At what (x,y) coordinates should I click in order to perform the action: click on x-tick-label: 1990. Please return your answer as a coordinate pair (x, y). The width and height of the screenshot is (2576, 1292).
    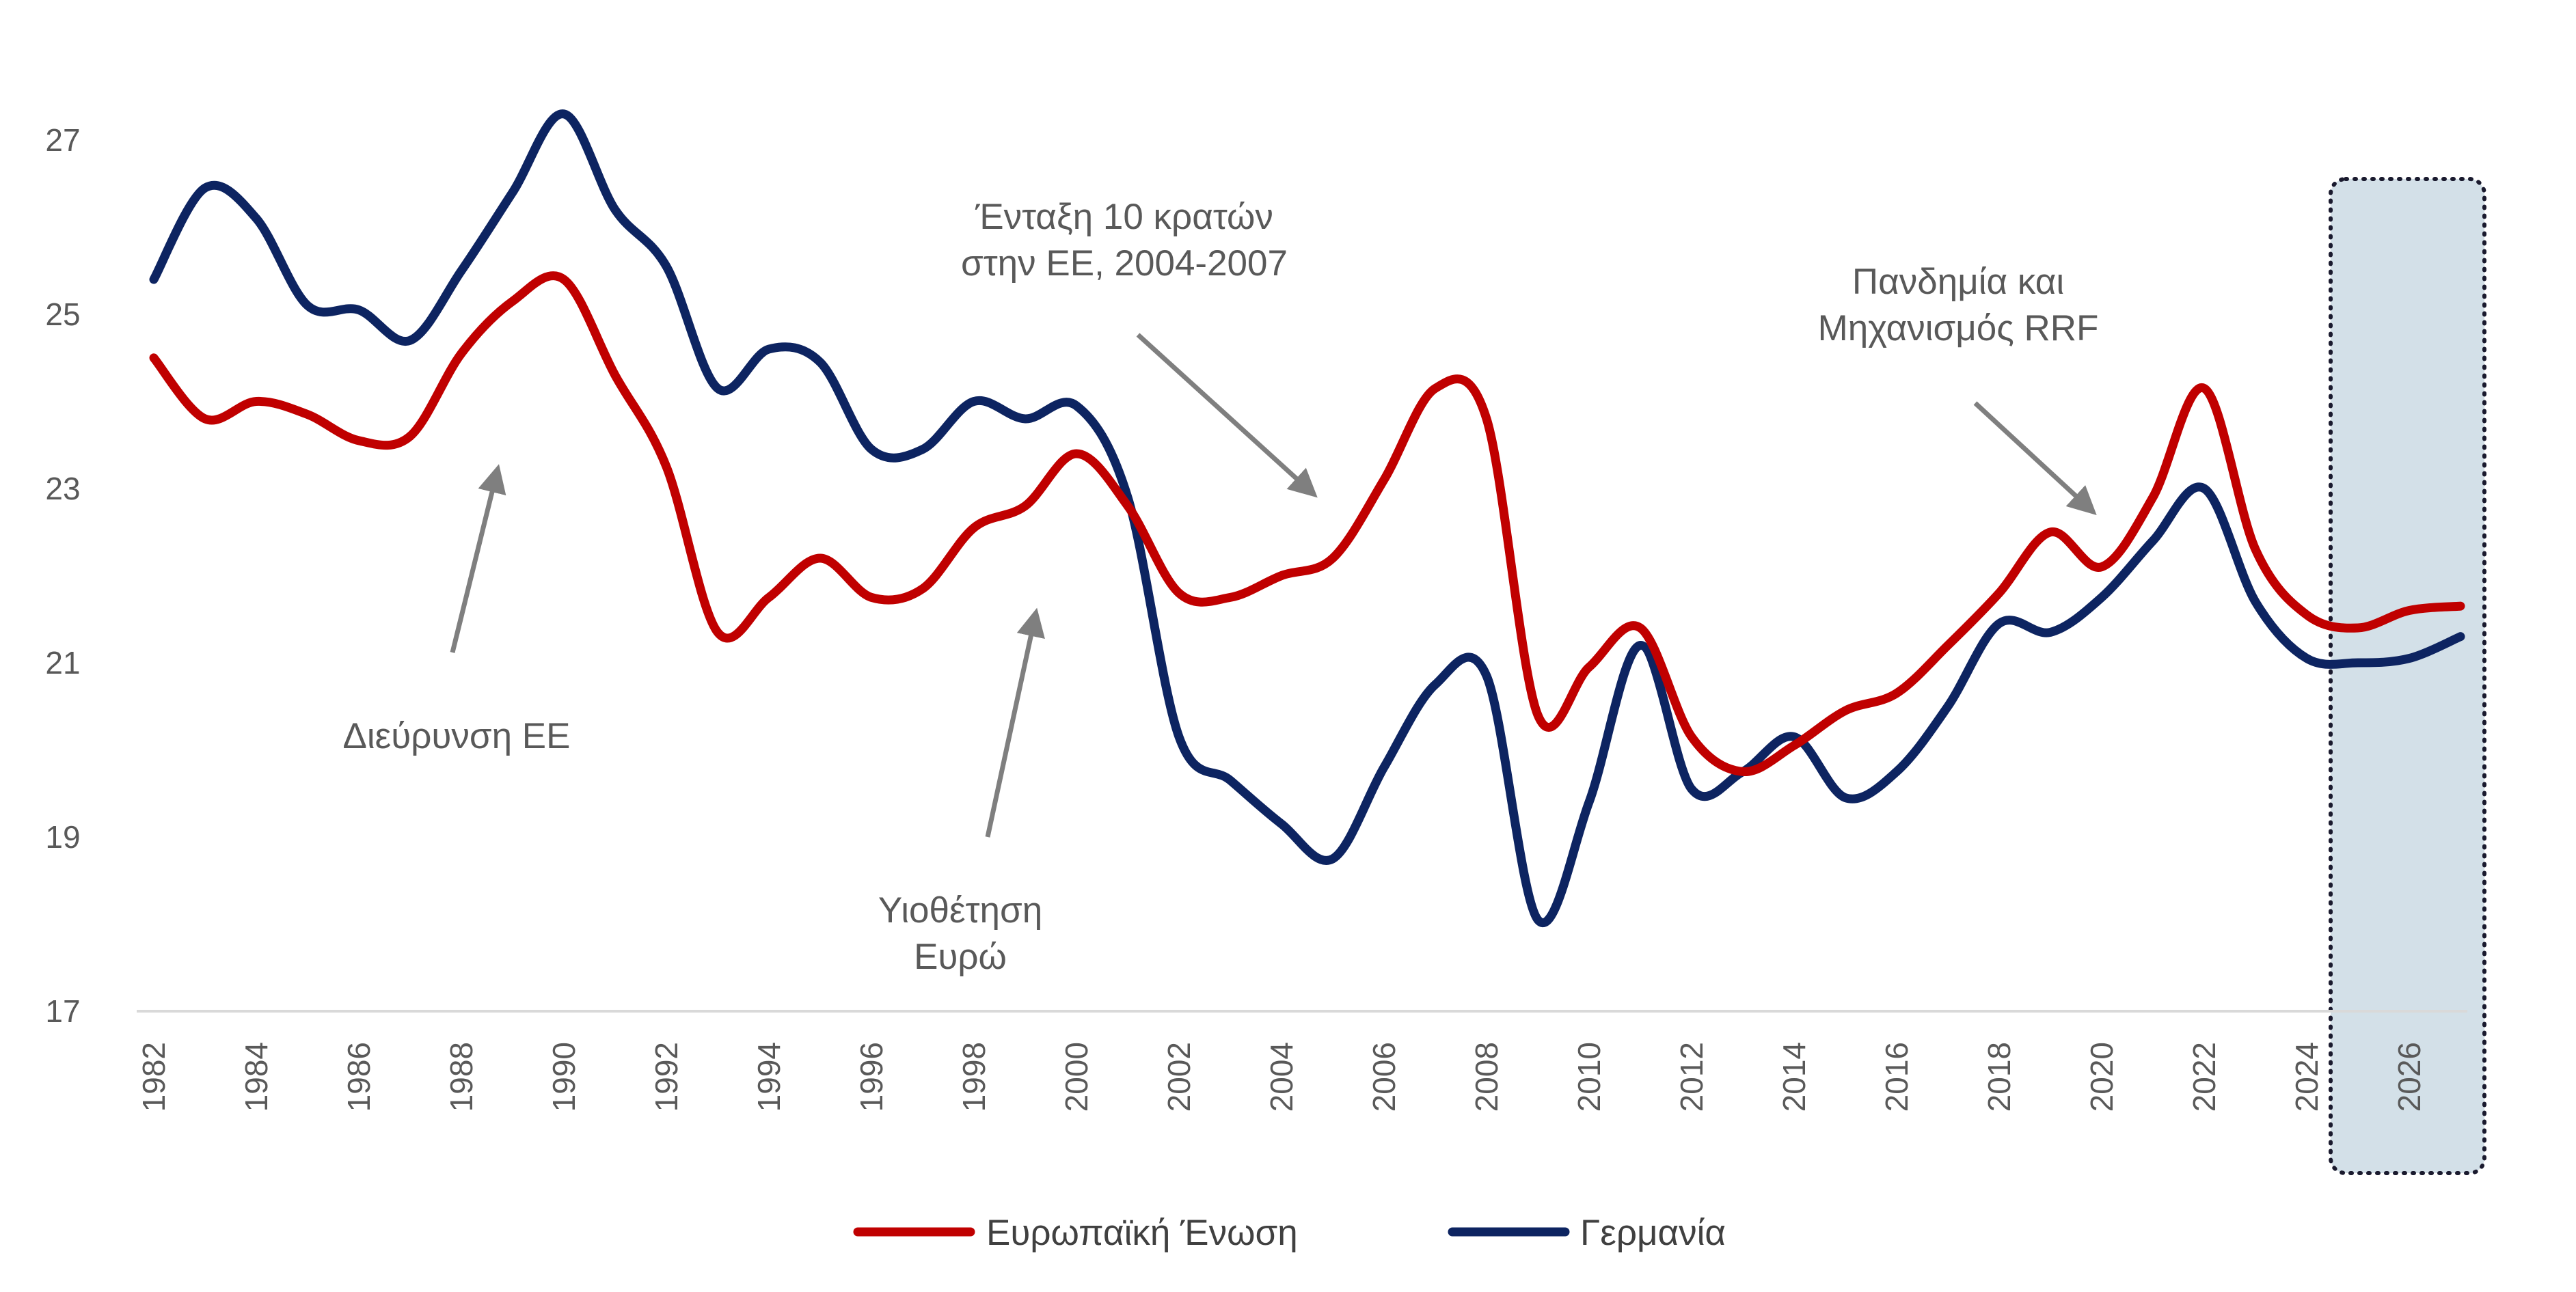
    Looking at the image, I should click on (564, 1077).